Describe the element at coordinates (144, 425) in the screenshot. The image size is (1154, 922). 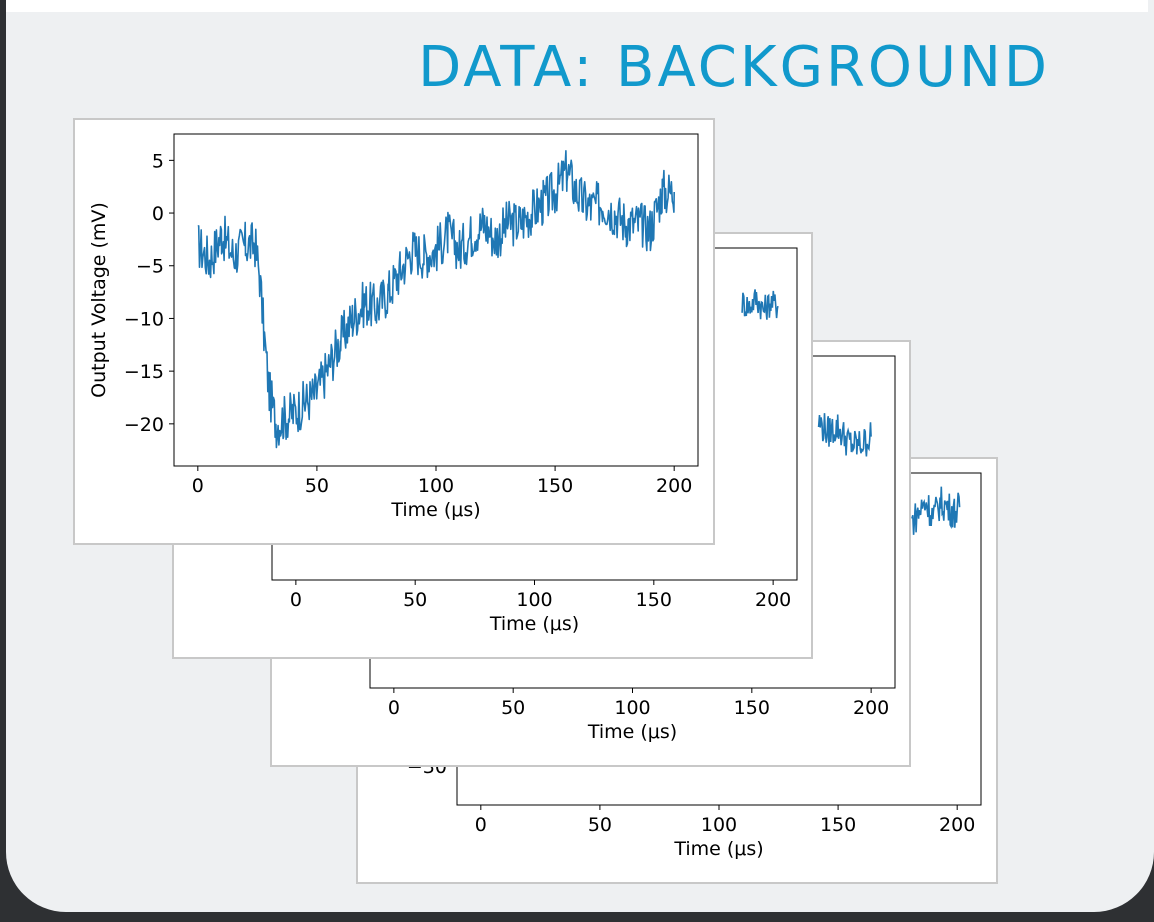
I see `y-tick-label: −20` at that location.